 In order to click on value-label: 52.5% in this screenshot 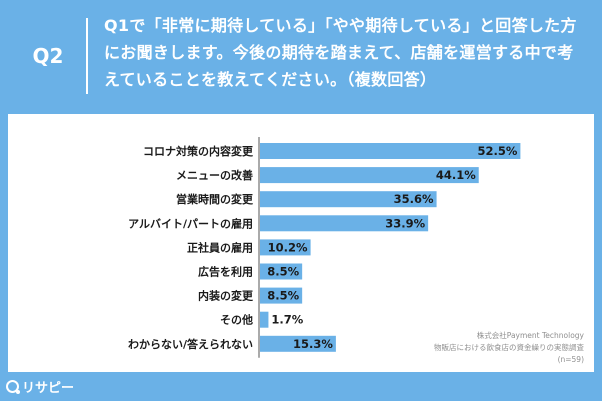, I will do `click(497, 151)`.